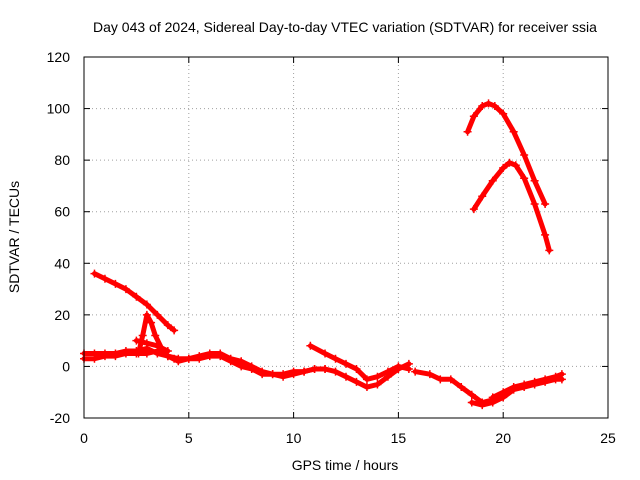  Describe the element at coordinates (62, 160) in the screenshot. I see `y-tick-label: 80` at that location.